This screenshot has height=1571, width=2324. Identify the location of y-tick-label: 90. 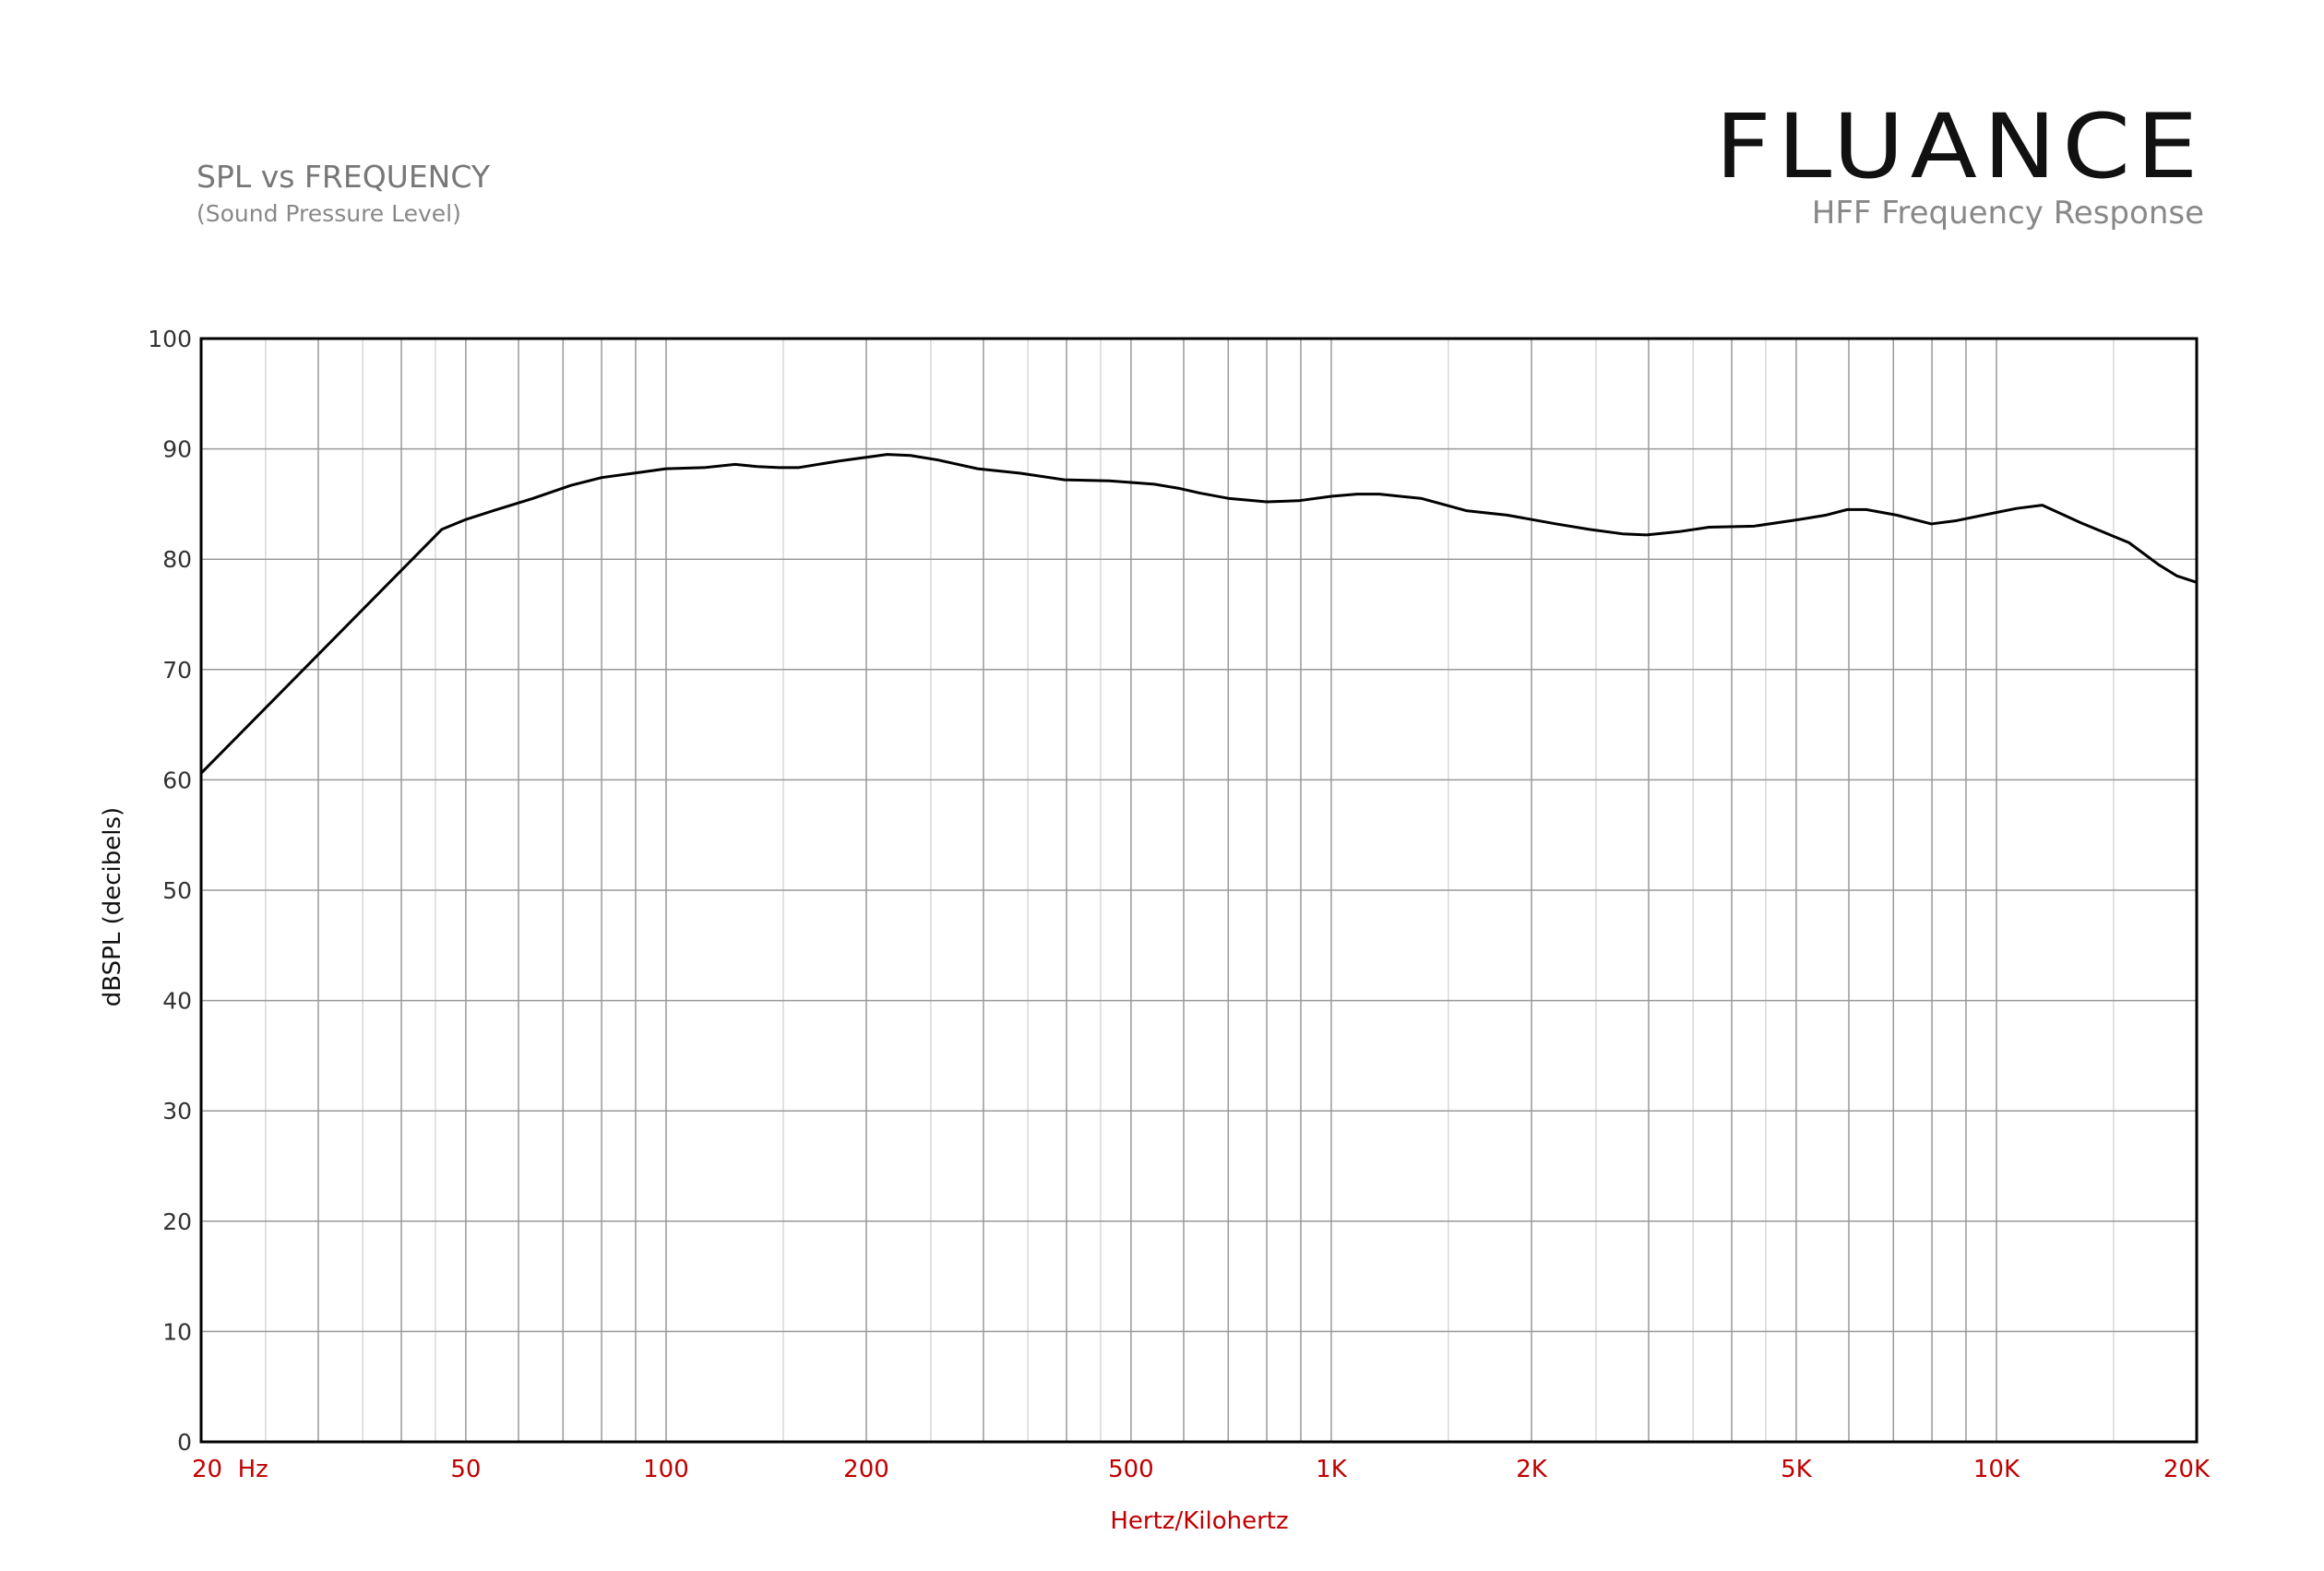
(177, 449).